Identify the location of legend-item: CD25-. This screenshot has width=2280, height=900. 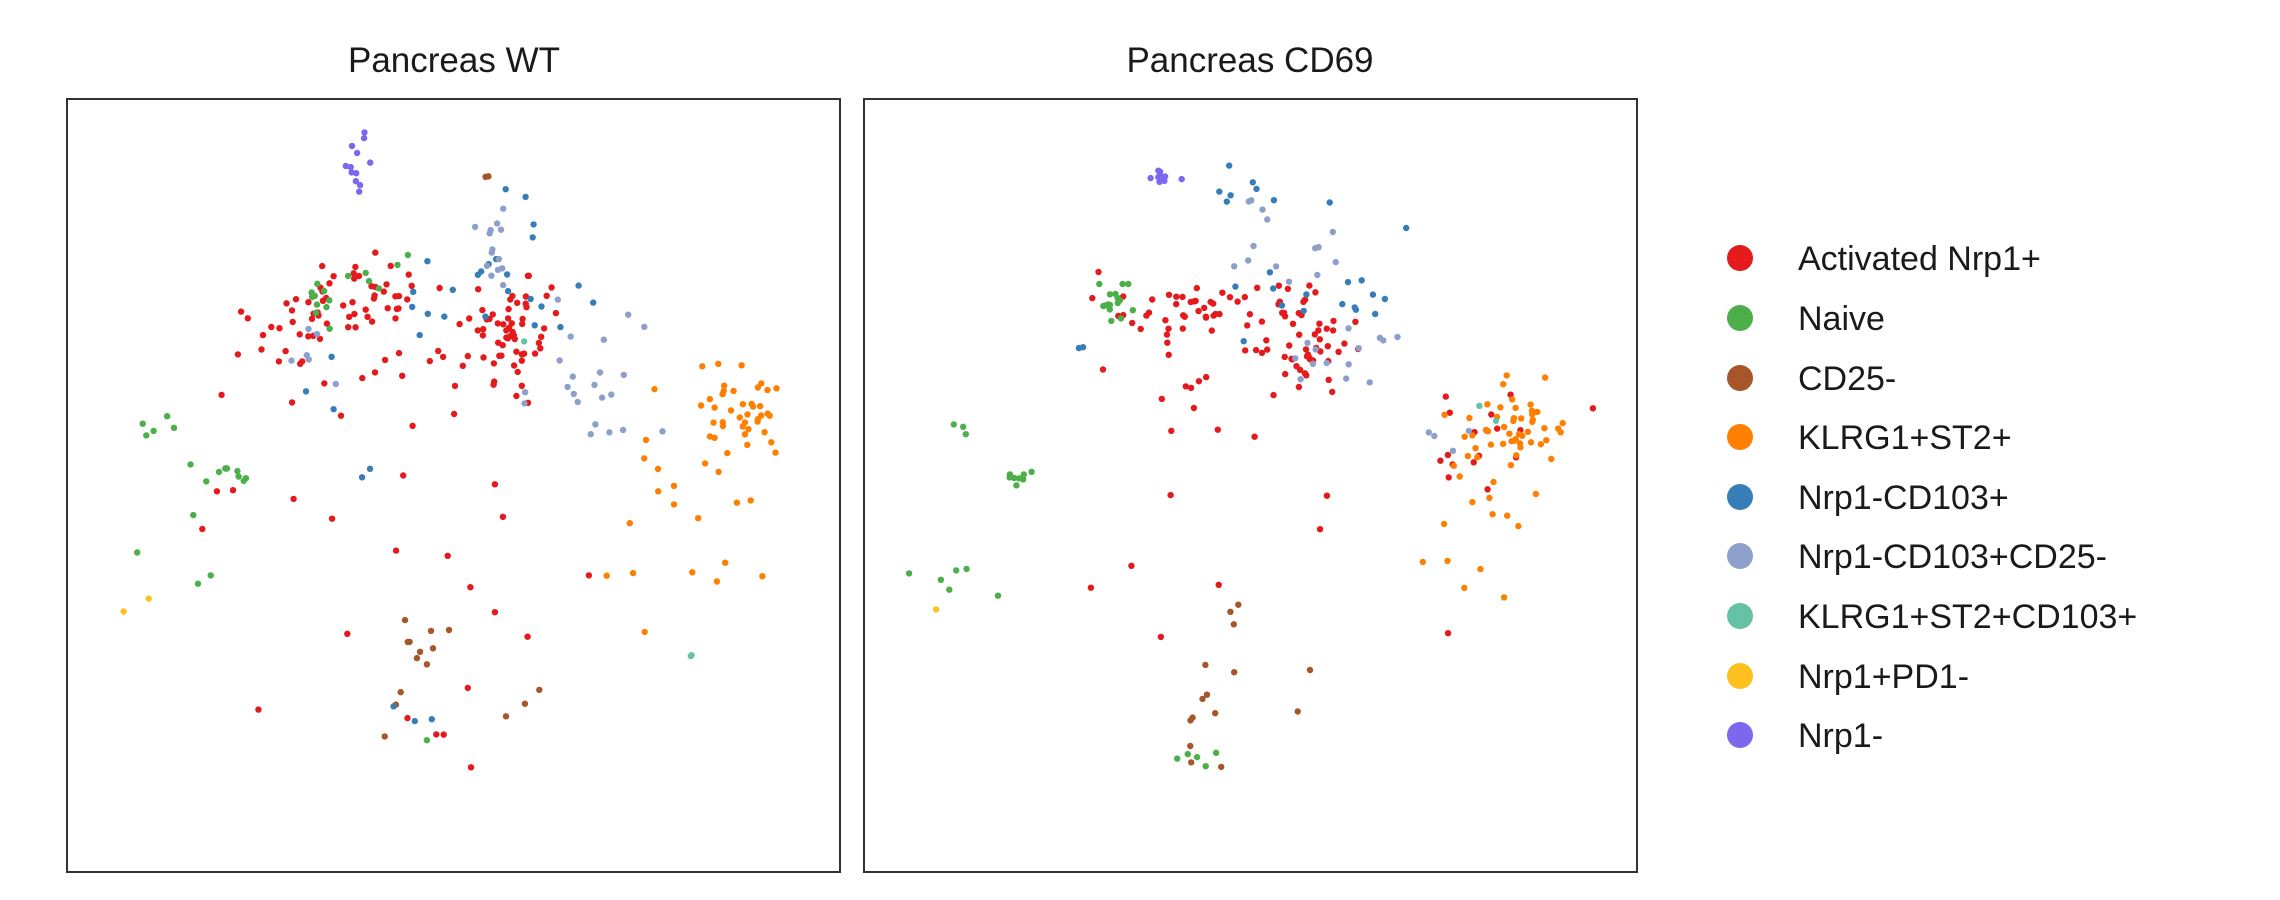
(1811, 379).